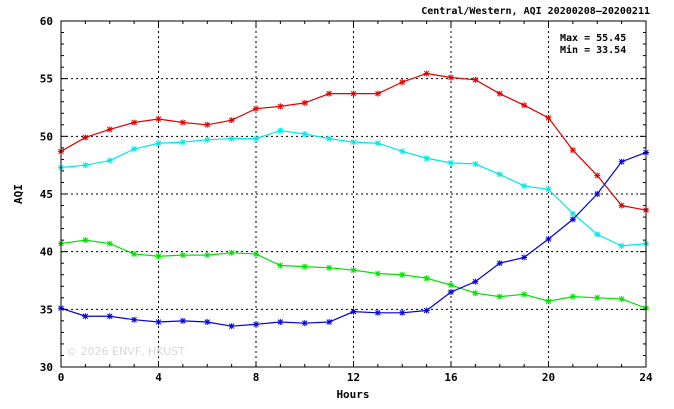 This screenshot has height=409, width=674. I want to click on y-tick-label: 45, so click(46, 194).